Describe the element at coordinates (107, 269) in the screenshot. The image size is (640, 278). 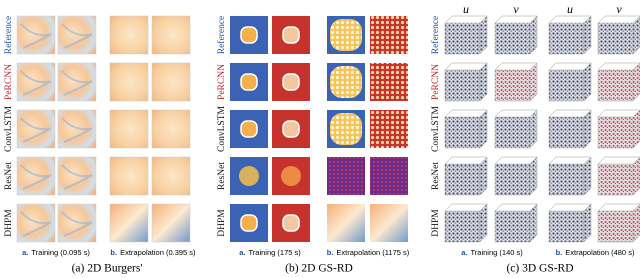
I see `panel-caption: (a) 2D Burgers'` at that location.